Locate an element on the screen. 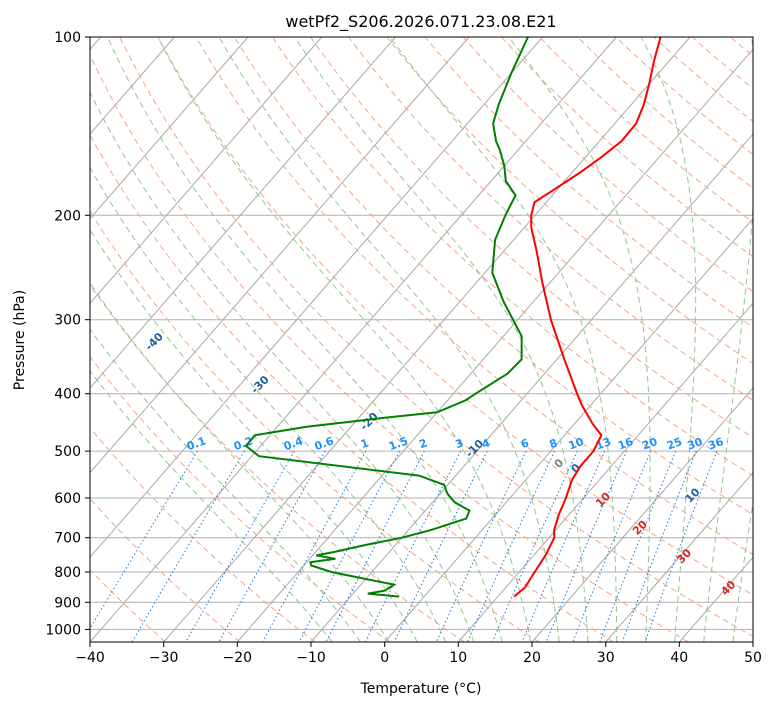 This screenshot has height=708, width=775. mixing-ratio-label: 36 is located at coordinates (715, 444).